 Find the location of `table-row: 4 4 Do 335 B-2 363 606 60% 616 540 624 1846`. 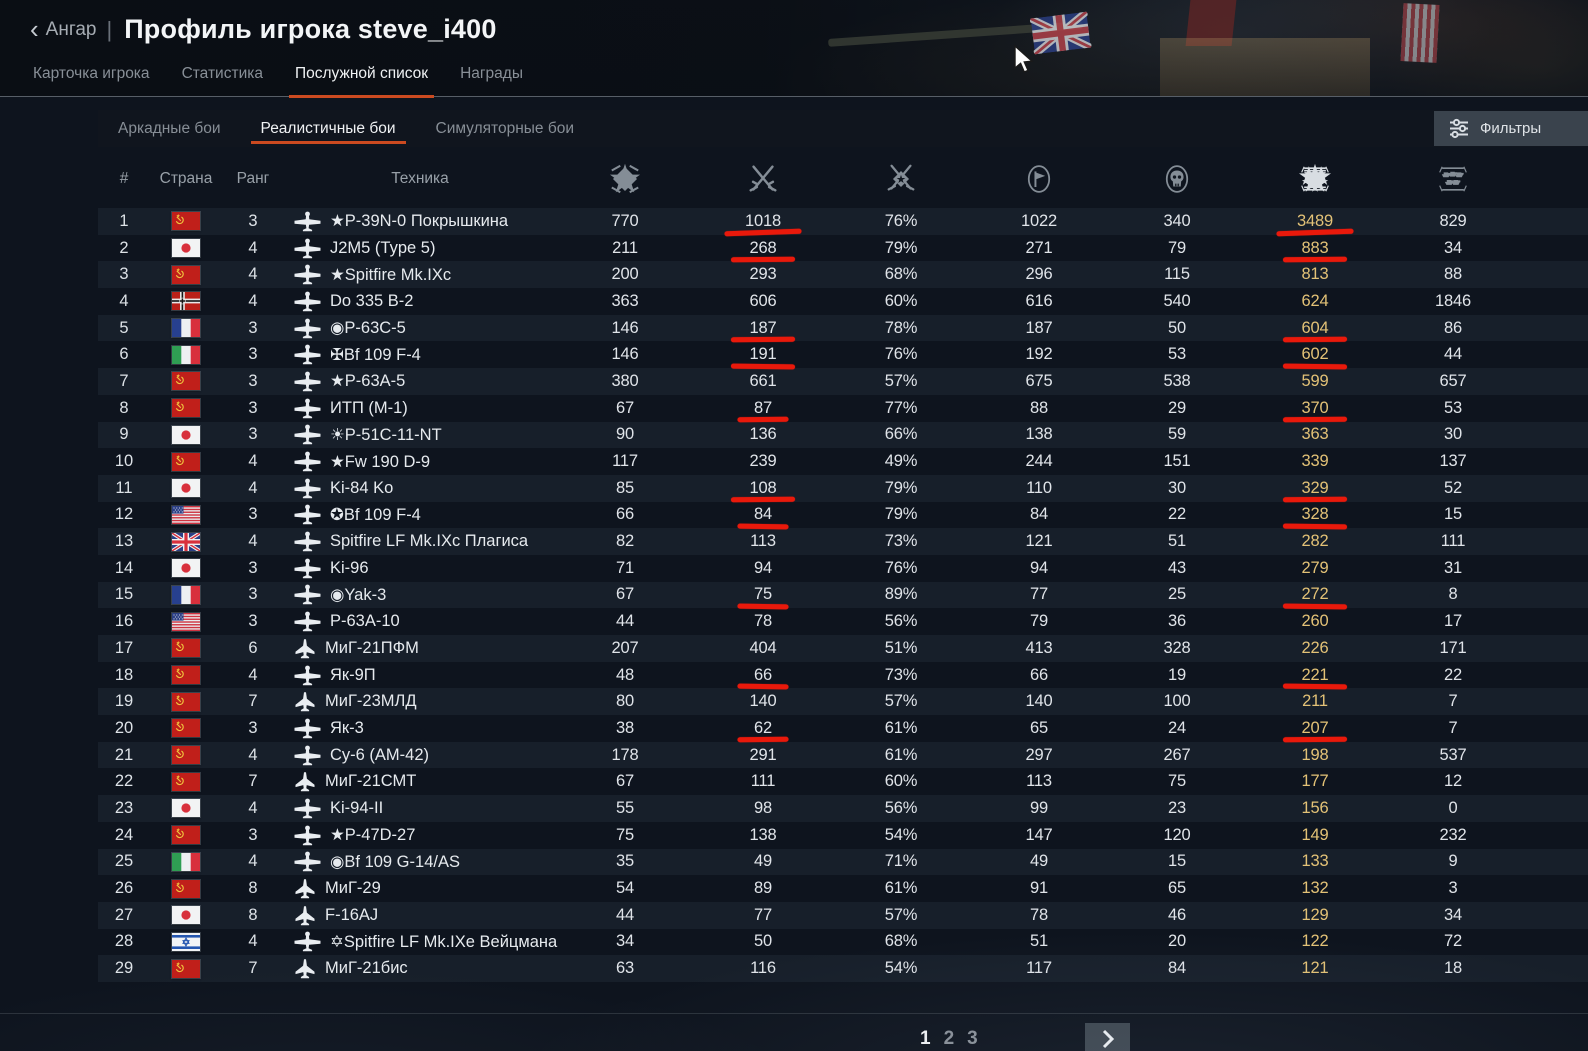

table-row: 4 4 Do 335 B-2 363 606 60% 616 540 624 1846 is located at coordinates (843, 301).